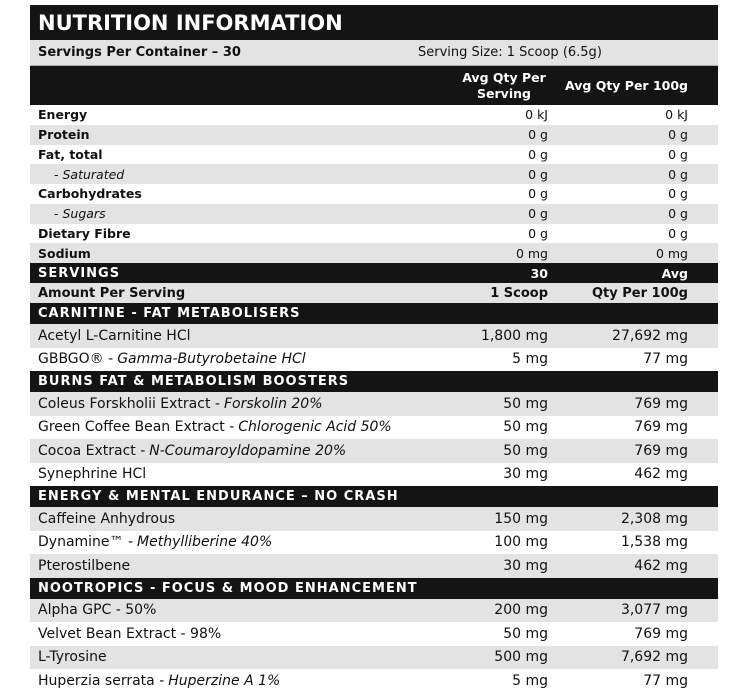  I want to click on ingredient-per-serving: 5 mg, so click(530, 680).